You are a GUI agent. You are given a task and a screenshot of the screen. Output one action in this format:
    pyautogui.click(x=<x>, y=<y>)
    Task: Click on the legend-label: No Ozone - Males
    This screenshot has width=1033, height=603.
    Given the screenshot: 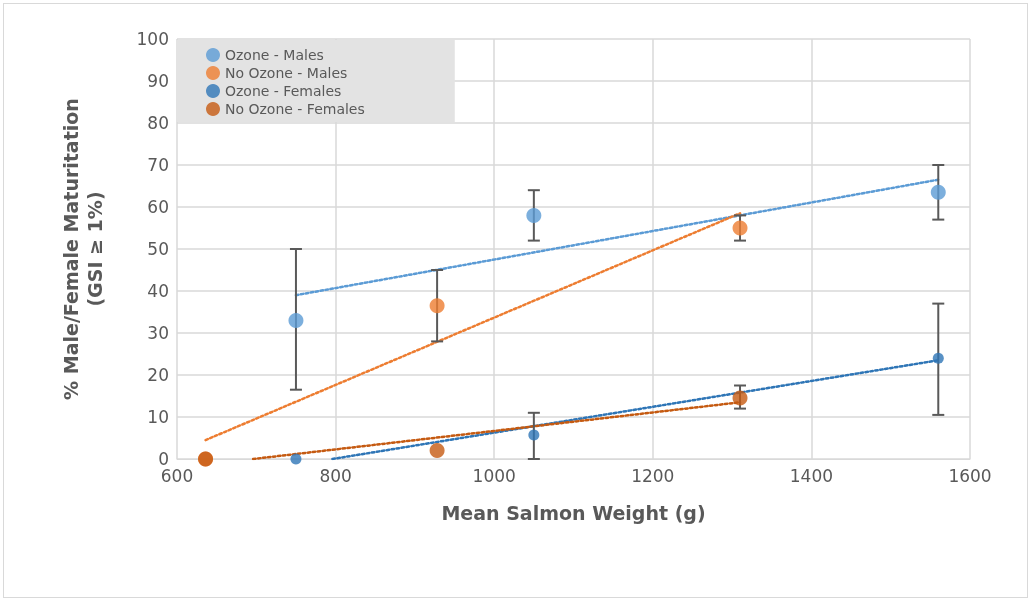 What is the action you would take?
    pyautogui.click(x=286, y=73)
    